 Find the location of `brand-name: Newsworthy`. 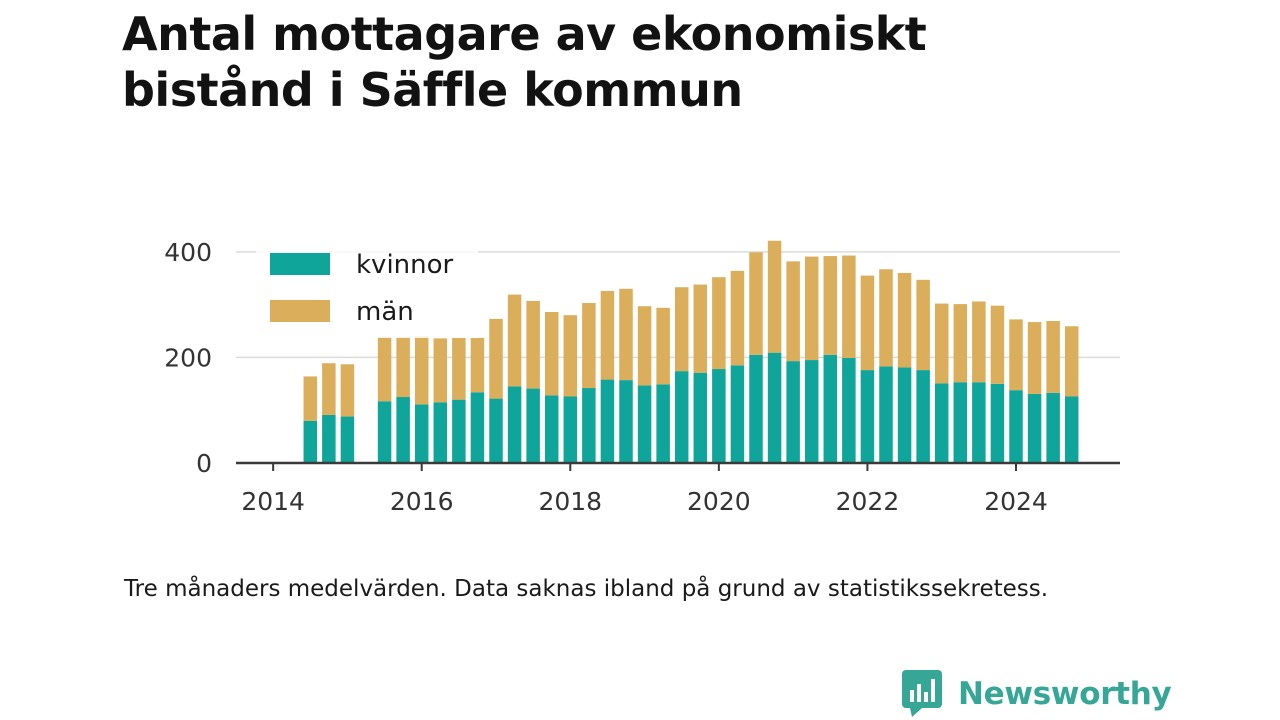

brand-name: Newsworthy is located at coordinates (1065, 694).